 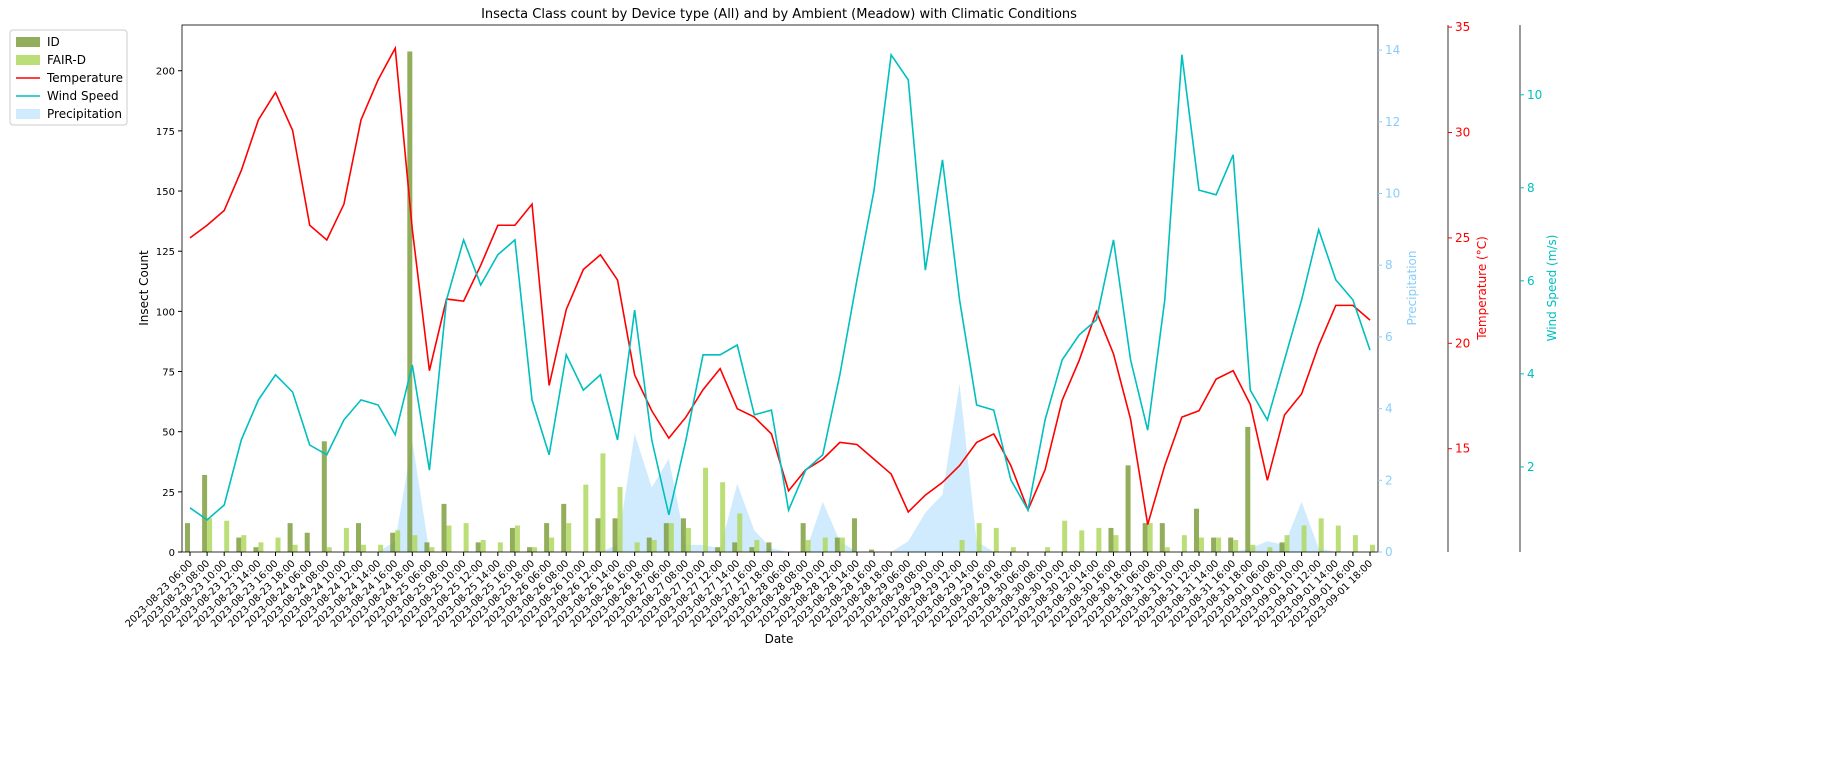 I want to click on y3-tick-label: 35, so click(x=1462, y=27).